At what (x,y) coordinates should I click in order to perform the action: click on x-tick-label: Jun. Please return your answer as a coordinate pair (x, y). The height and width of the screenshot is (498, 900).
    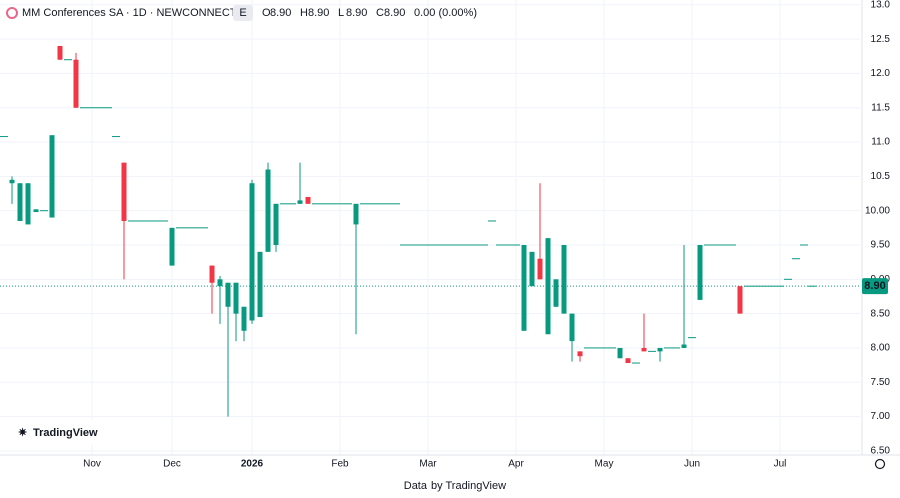
    Looking at the image, I should click on (692, 464).